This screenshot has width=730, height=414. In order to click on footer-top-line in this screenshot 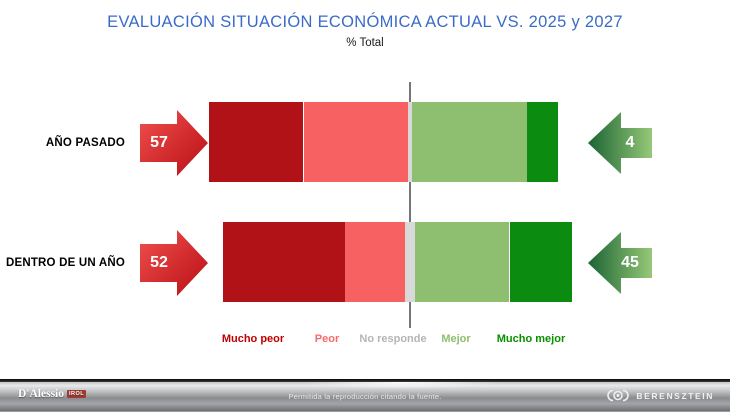, I will do `click(365, 380)`.